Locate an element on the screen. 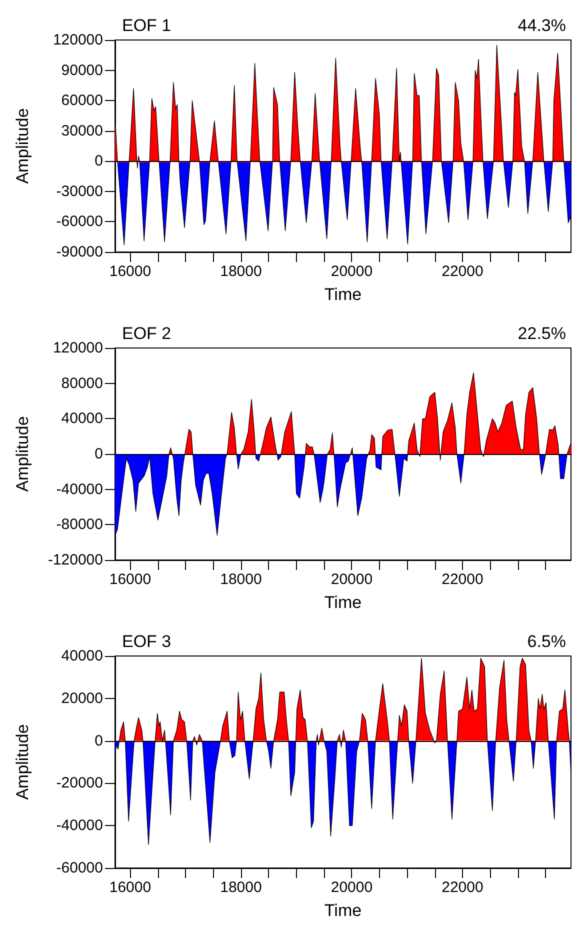  chart-title: EOF 3 is located at coordinates (147, 641).